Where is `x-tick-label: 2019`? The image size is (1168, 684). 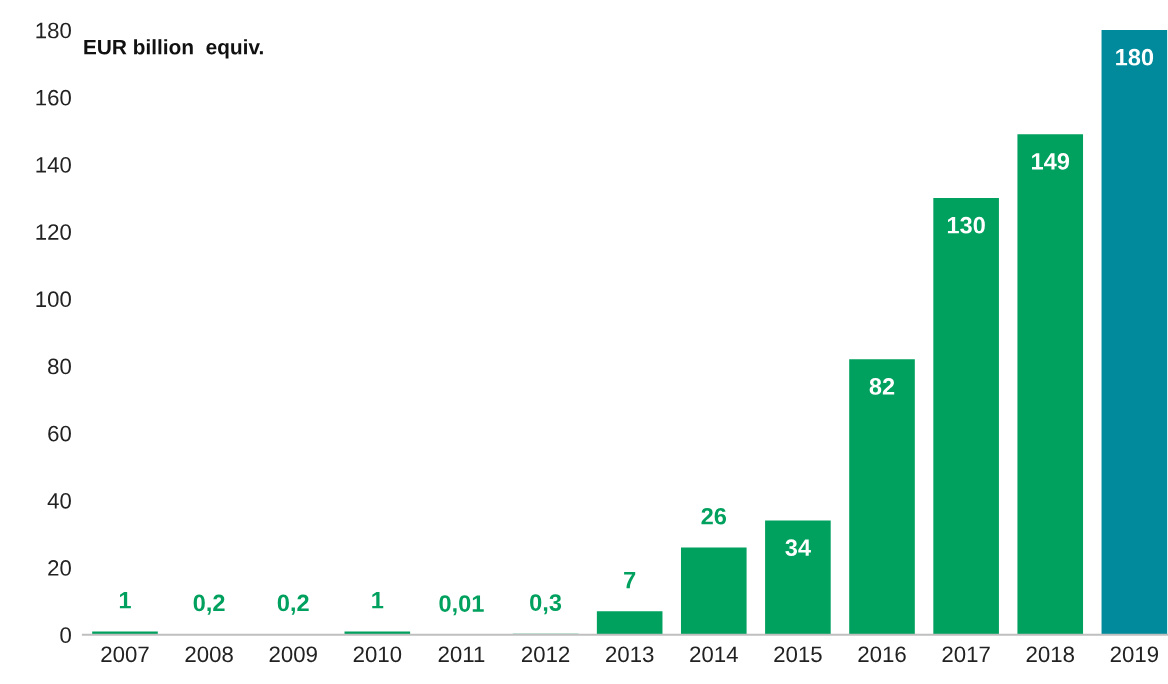 x-tick-label: 2019 is located at coordinates (1134, 654).